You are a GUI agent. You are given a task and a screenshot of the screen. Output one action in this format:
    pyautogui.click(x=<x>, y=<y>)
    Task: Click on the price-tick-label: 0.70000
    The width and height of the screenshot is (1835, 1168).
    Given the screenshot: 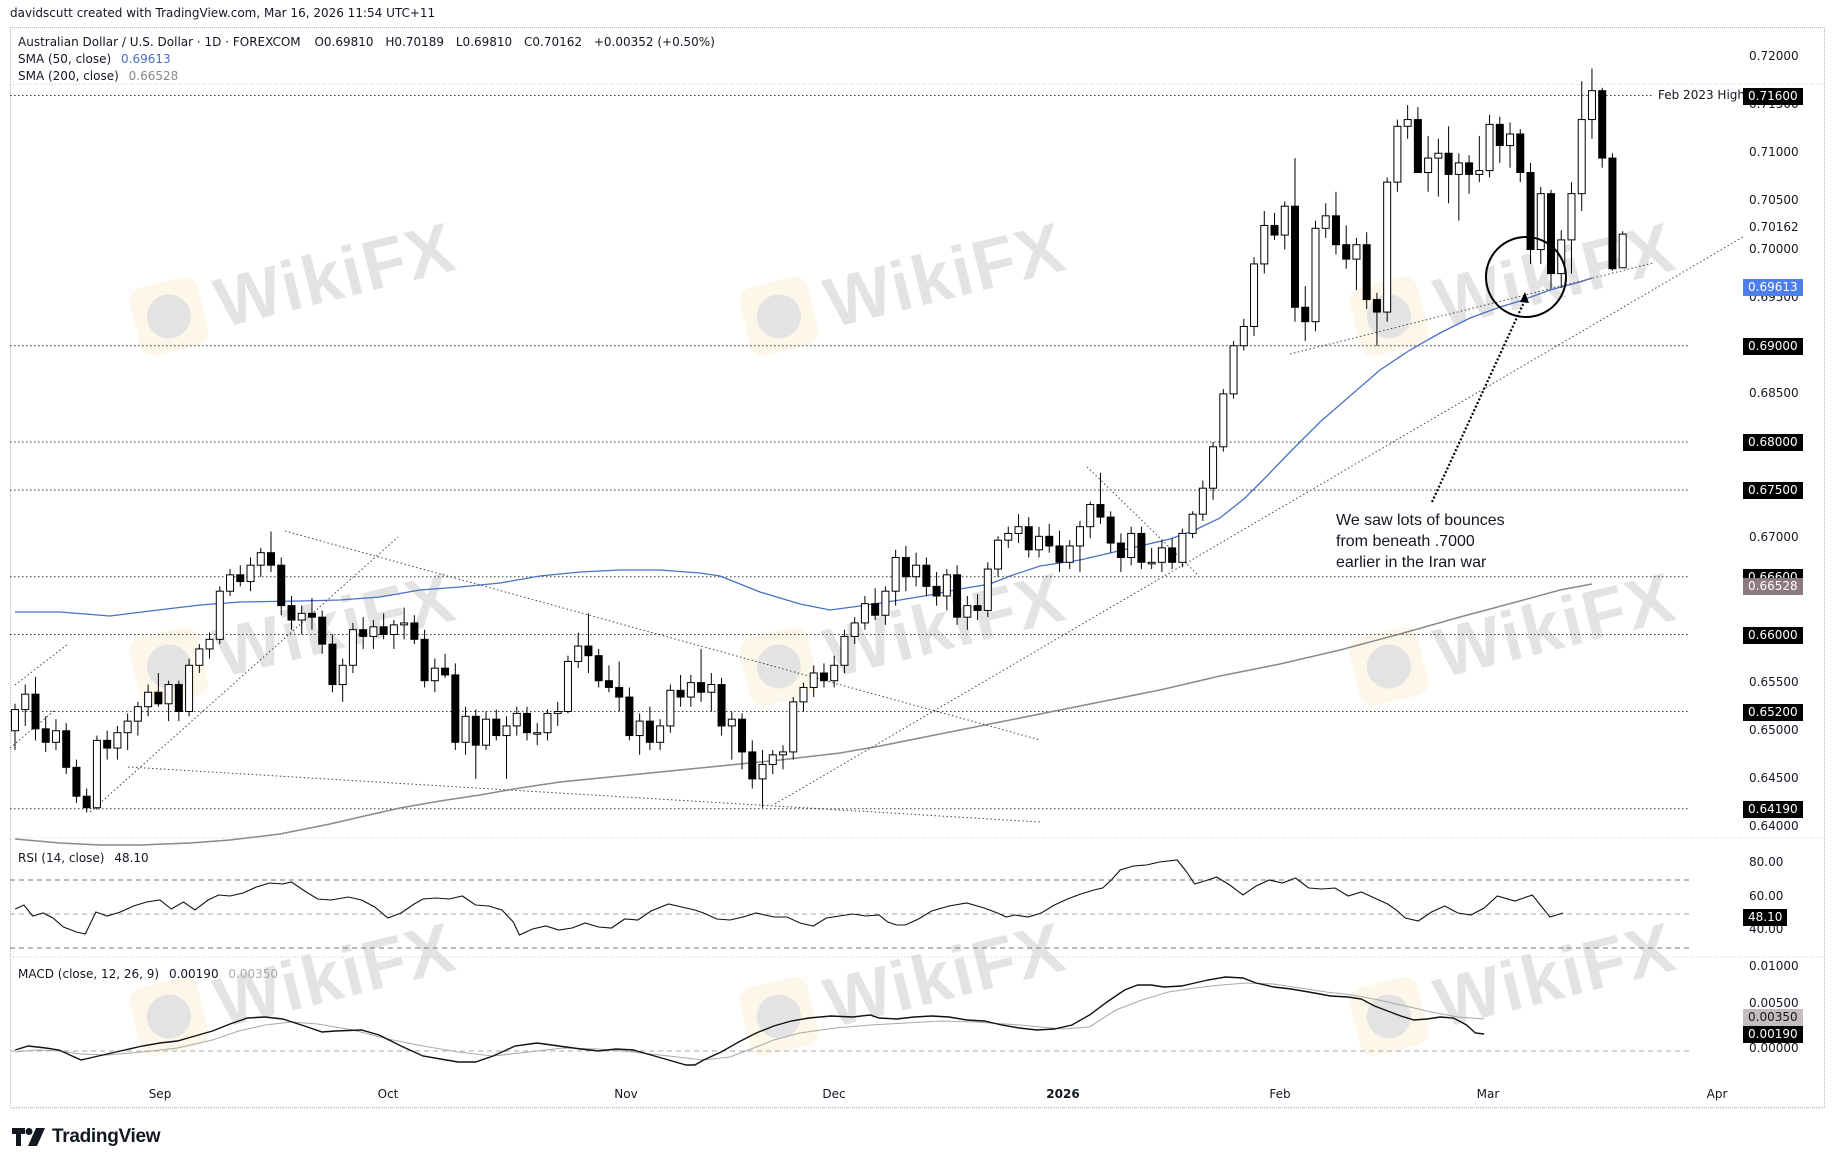 What is the action you would take?
    pyautogui.click(x=1774, y=248)
    